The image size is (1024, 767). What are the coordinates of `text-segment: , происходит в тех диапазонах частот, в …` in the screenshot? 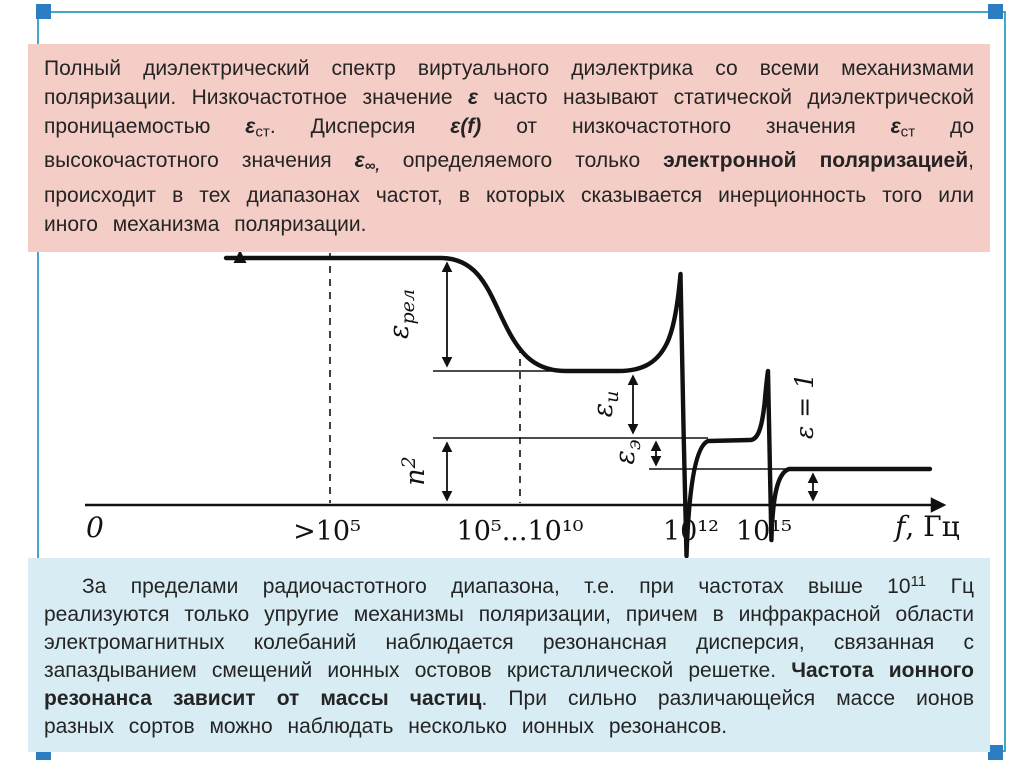 It's located at (509, 192).